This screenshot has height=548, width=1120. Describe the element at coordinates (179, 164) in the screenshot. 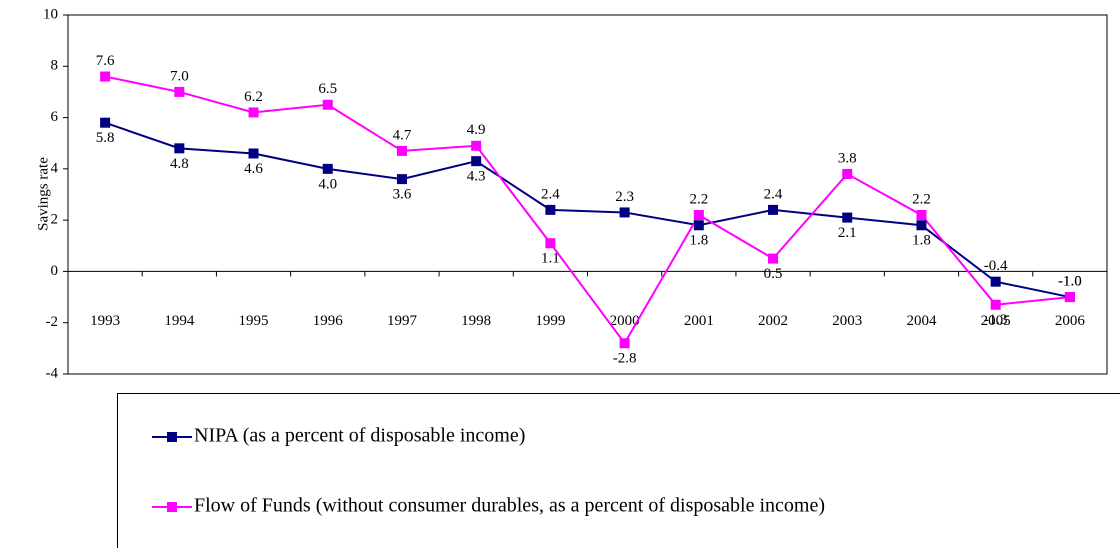

I see `data-label: 4.8` at that location.